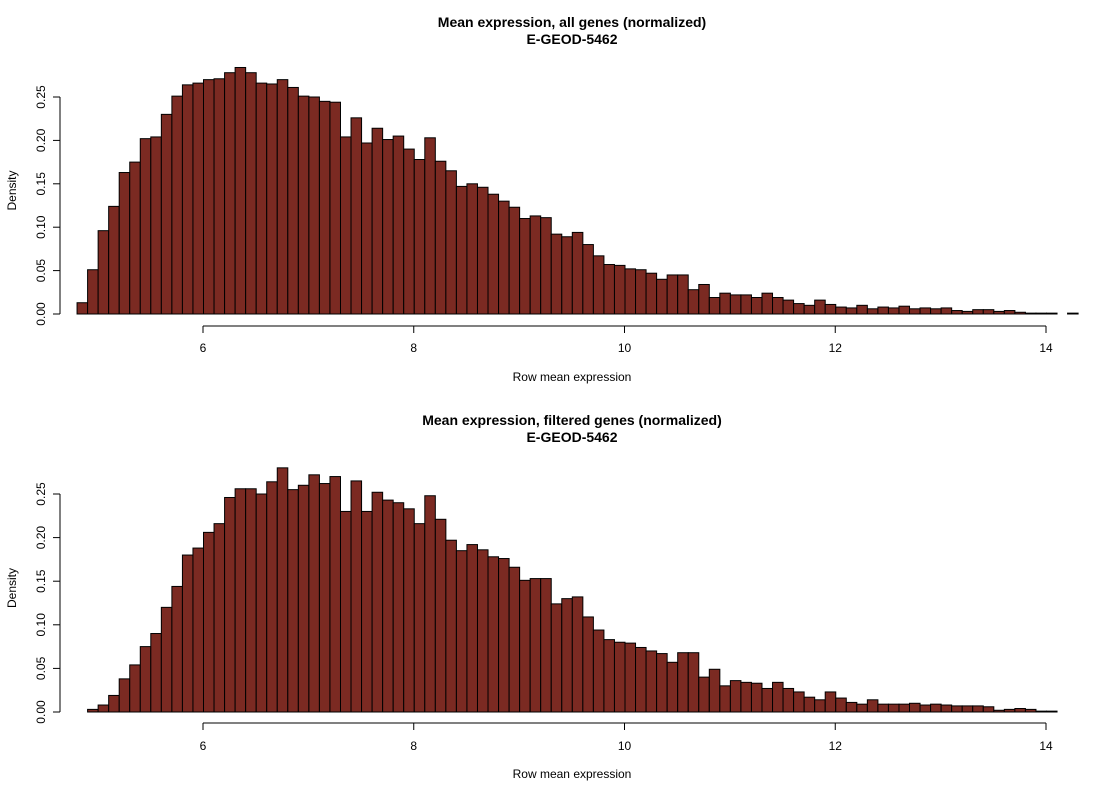 This screenshot has height=796, width=1115. I want to click on x-tick-label: 14, so click(1046, 746).